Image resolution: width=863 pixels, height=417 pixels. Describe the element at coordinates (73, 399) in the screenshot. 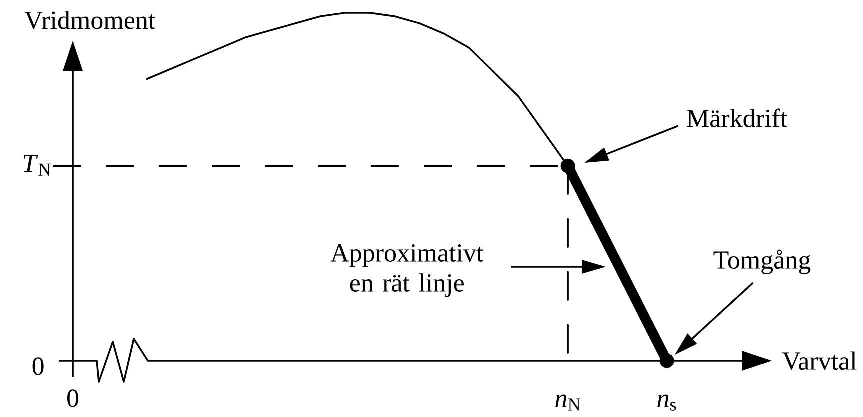

I see `x-tick-label: 0` at that location.